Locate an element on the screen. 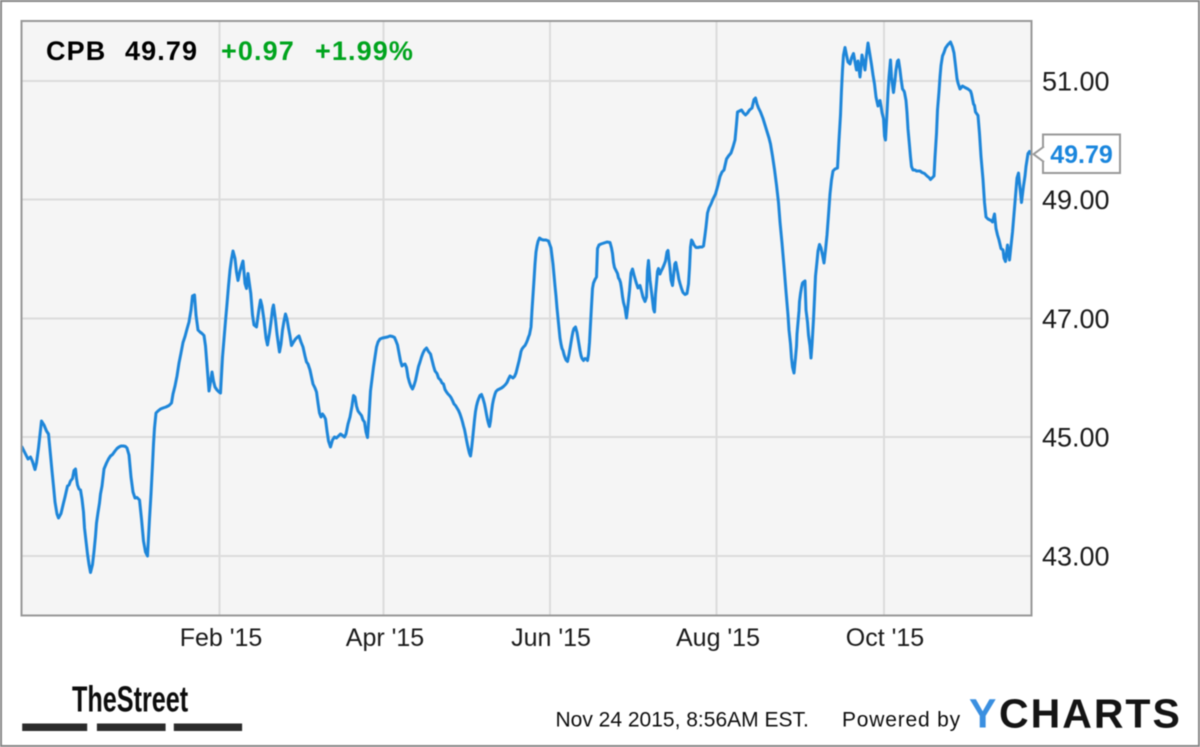  svg-text: 47.00 is located at coordinates (1076, 319).